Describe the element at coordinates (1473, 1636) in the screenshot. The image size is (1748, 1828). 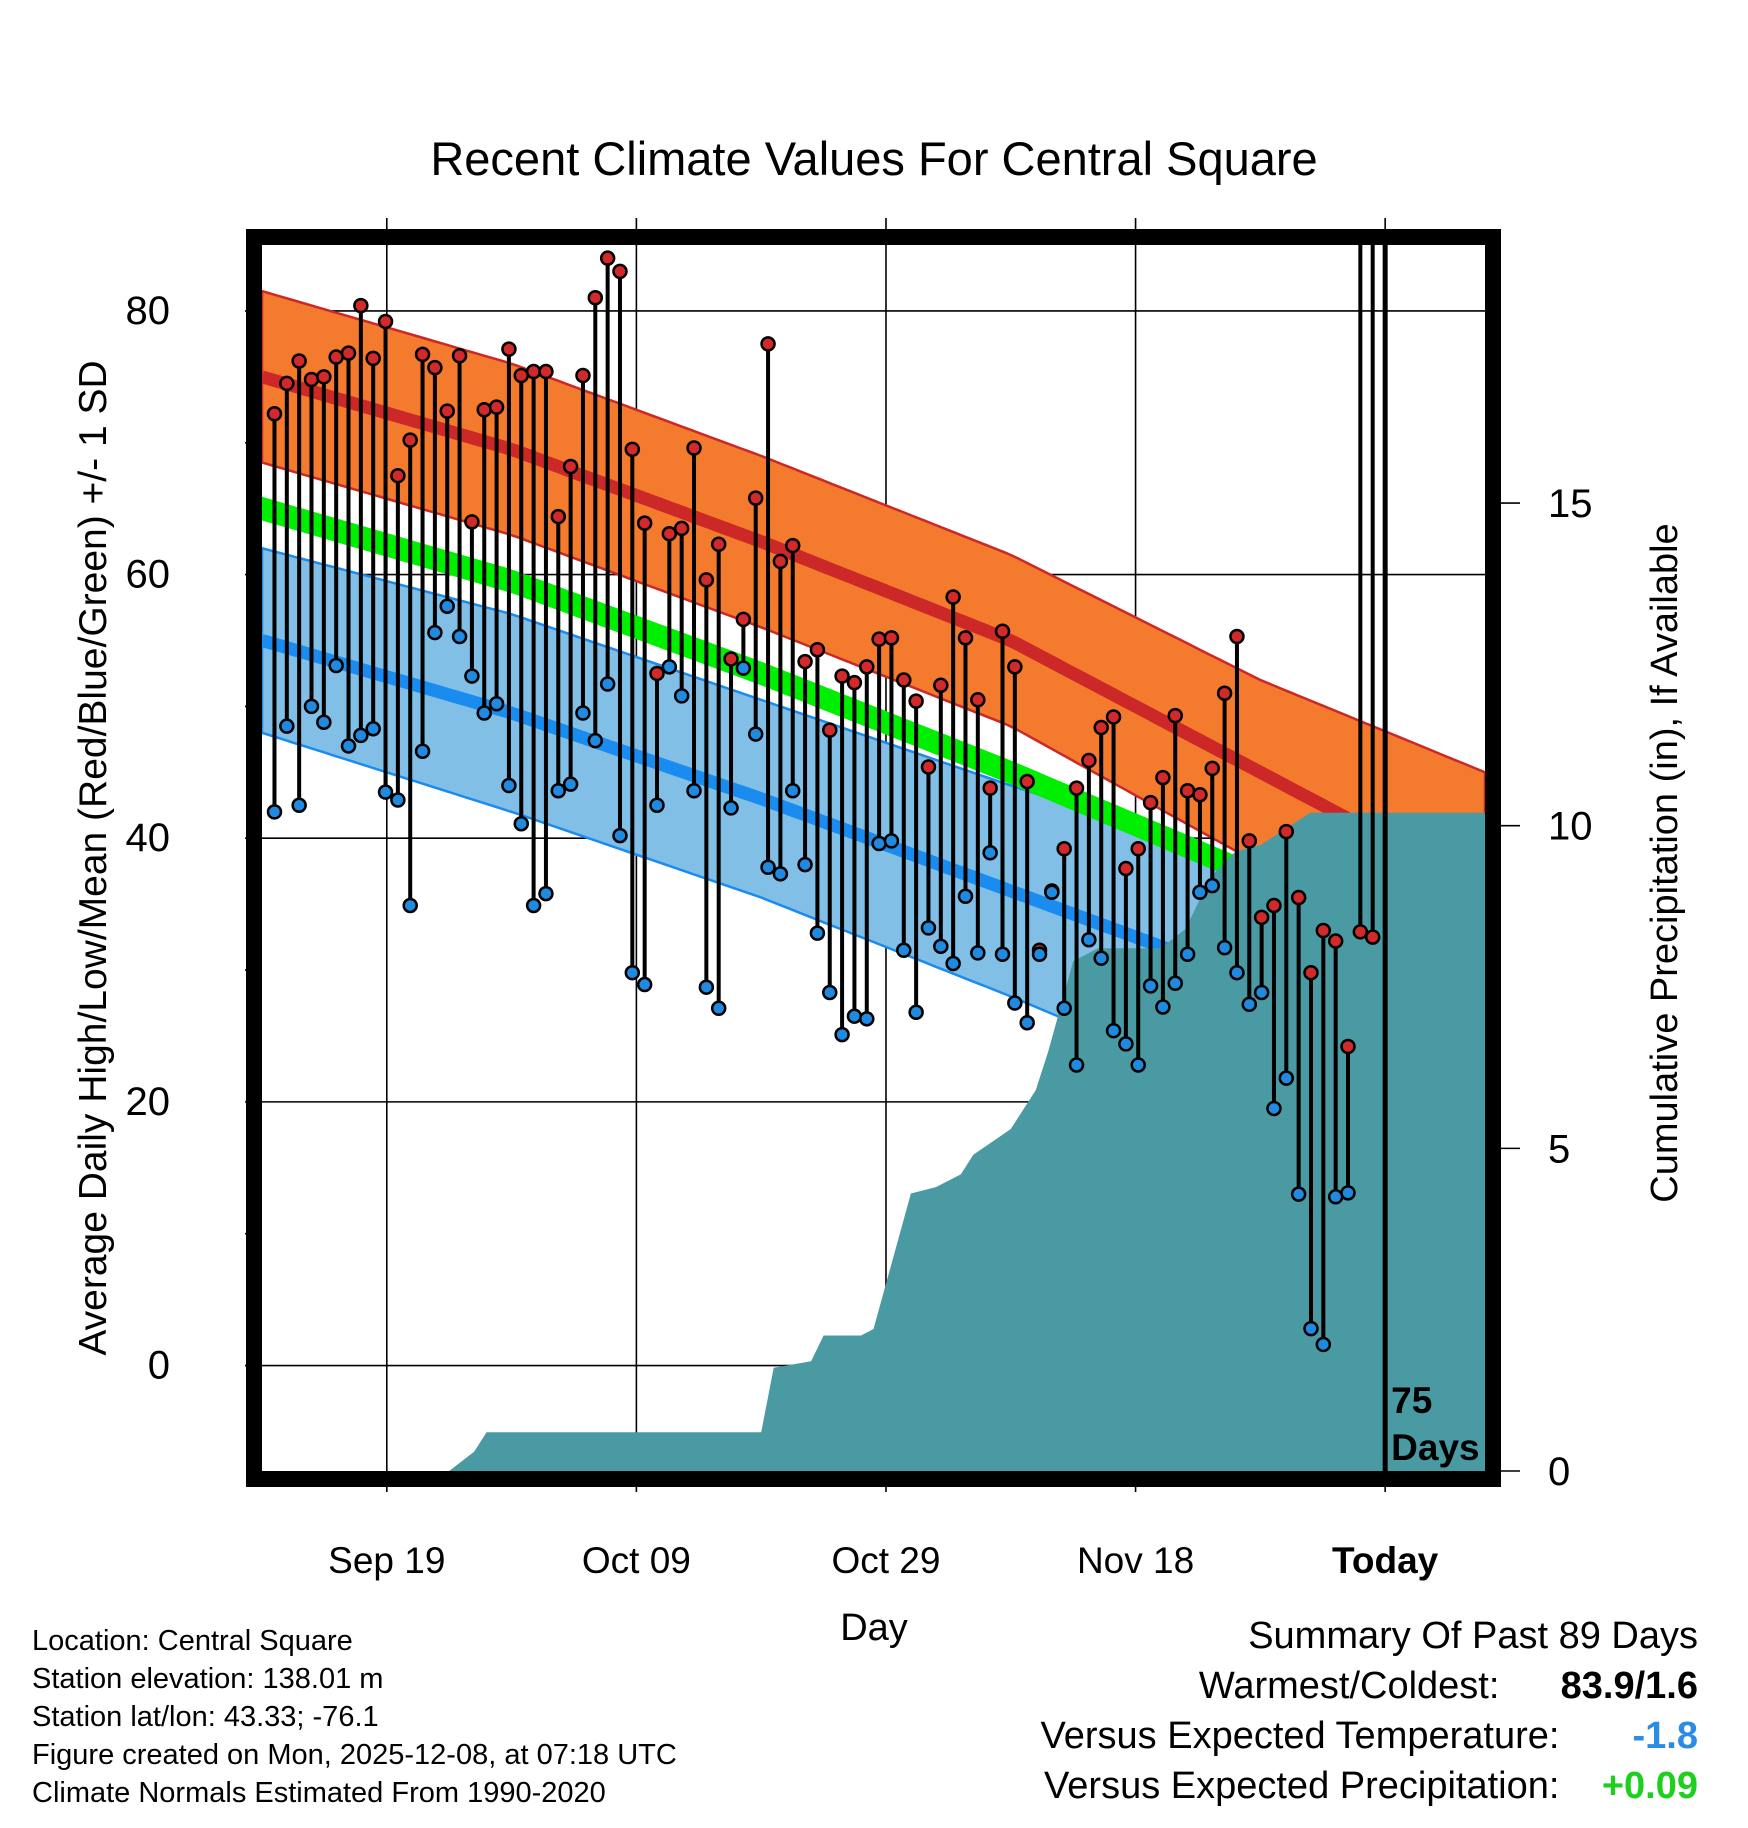
I see `summary-heading: Summary Of Past 89 Days` at that location.